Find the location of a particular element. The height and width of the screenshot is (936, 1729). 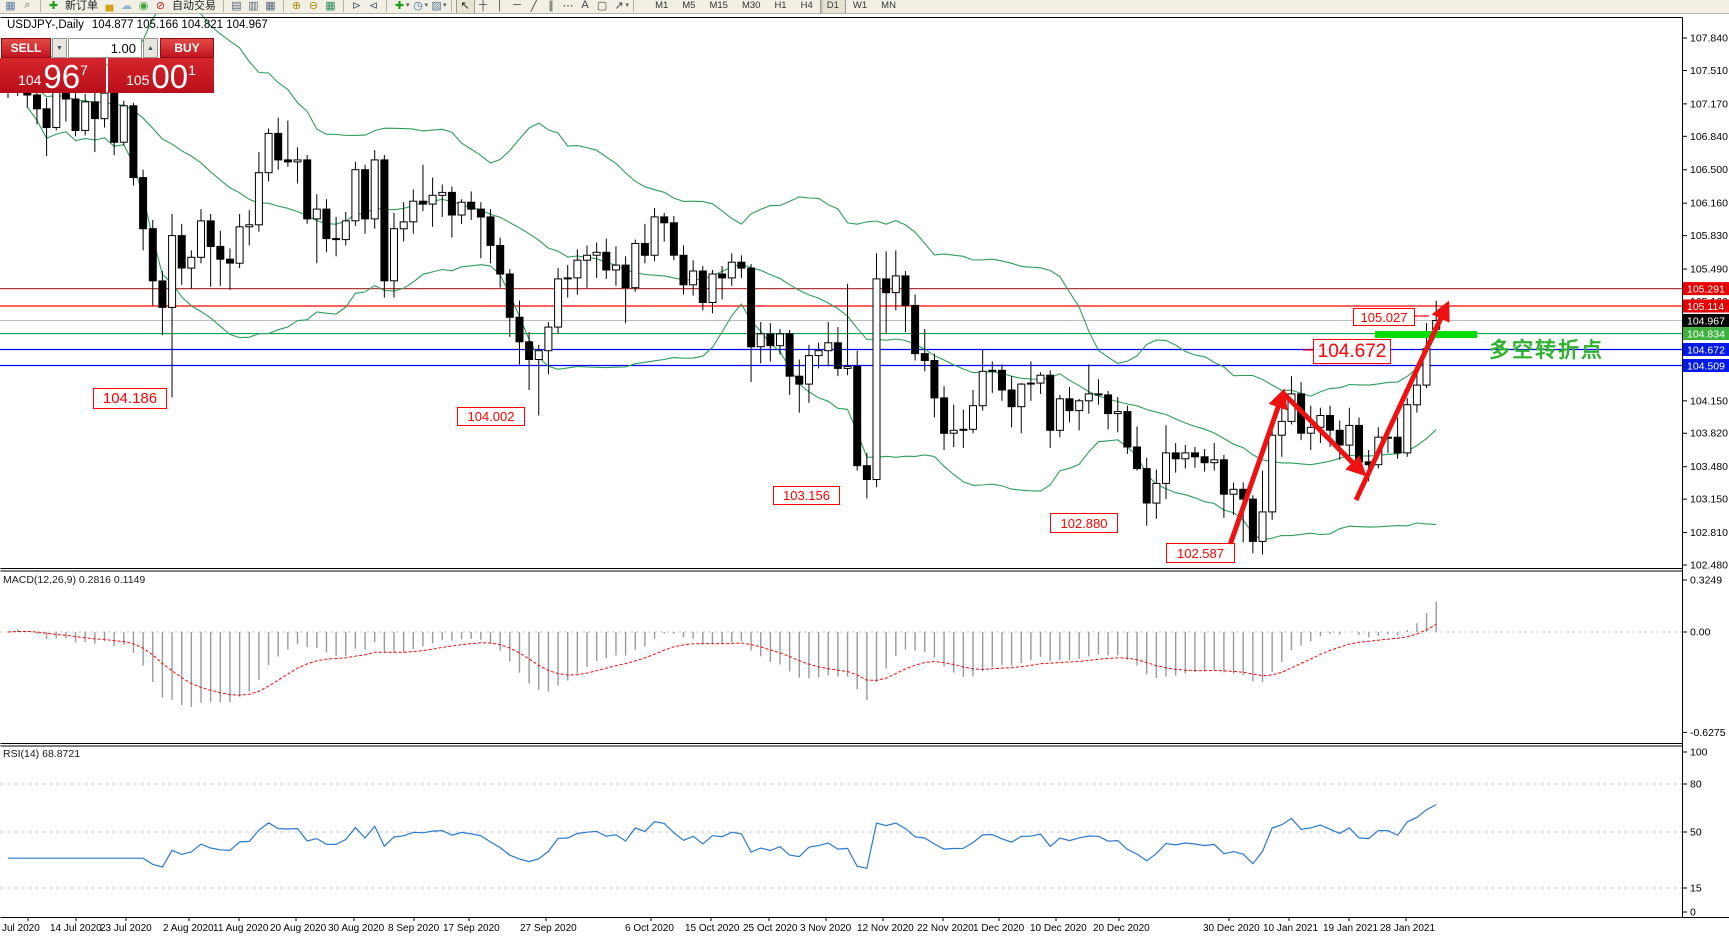

templates-icon: ▨ is located at coordinates (436, 6).